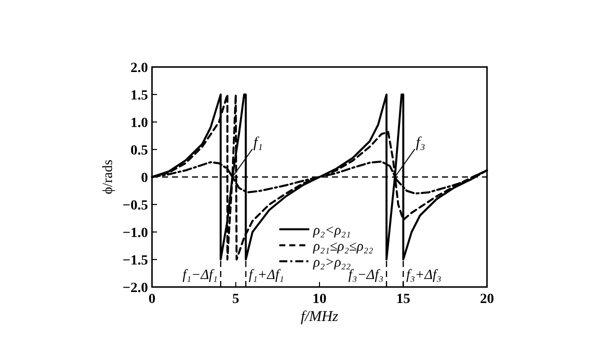 The height and width of the screenshot is (338, 600). I want to click on ref-line-label: f₁+Δf₁, so click(266, 275).